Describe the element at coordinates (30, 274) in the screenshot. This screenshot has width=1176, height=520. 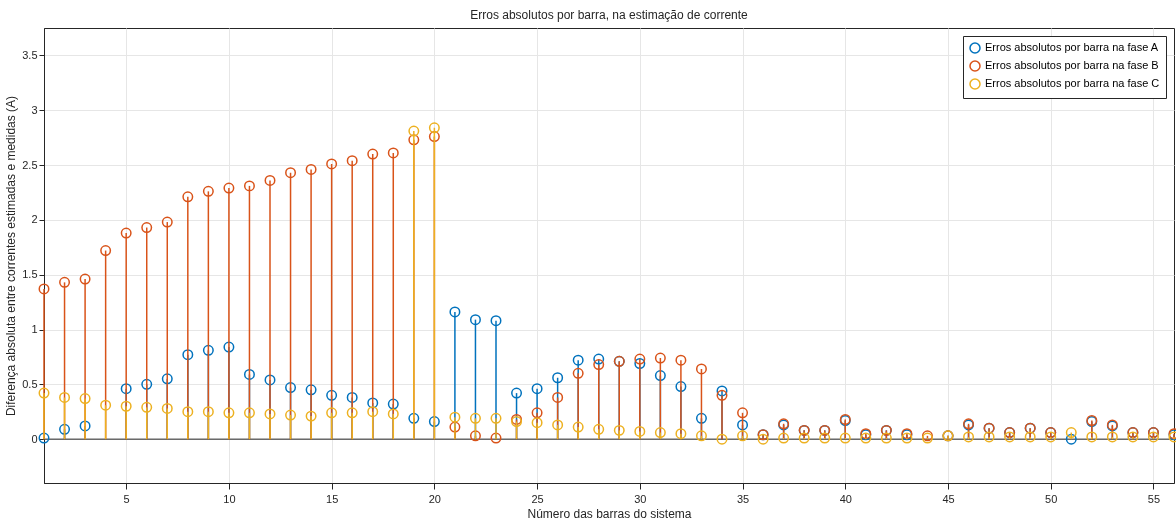
I see `y-tick-label: 1.5` at that location.